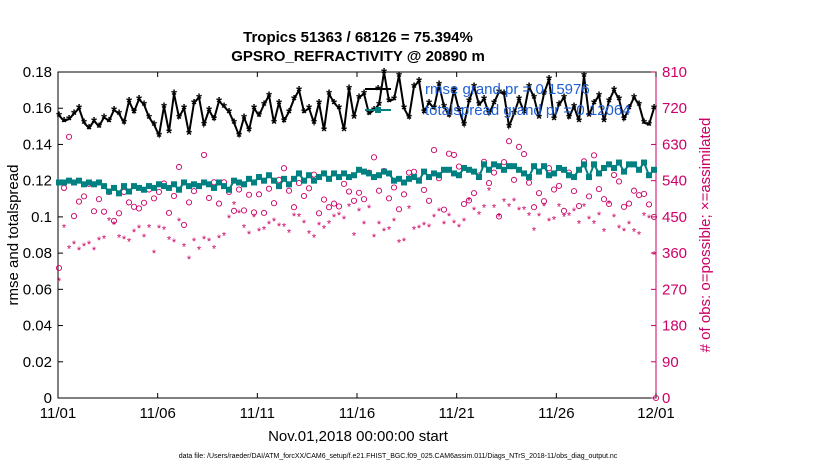  What do you see at coordinates (556, 413) in the screenshot?
I see `x-tick-label: 11/26` at bounding box center [556, 413].